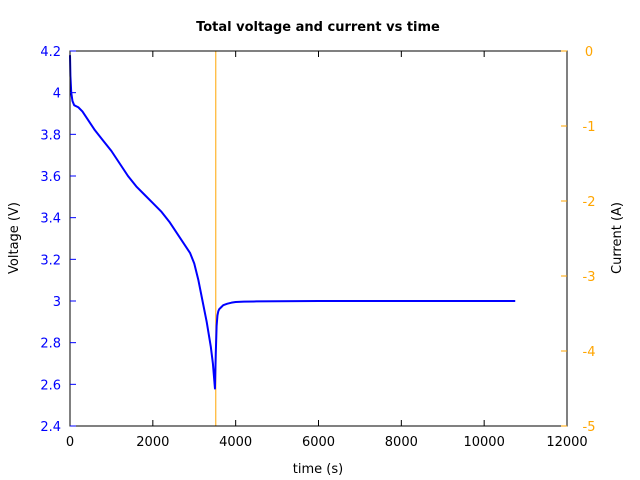  Describe the element at coordinates (617, 238) in the screenshot. I see `y2-axis-label: Current (A)` at that location.